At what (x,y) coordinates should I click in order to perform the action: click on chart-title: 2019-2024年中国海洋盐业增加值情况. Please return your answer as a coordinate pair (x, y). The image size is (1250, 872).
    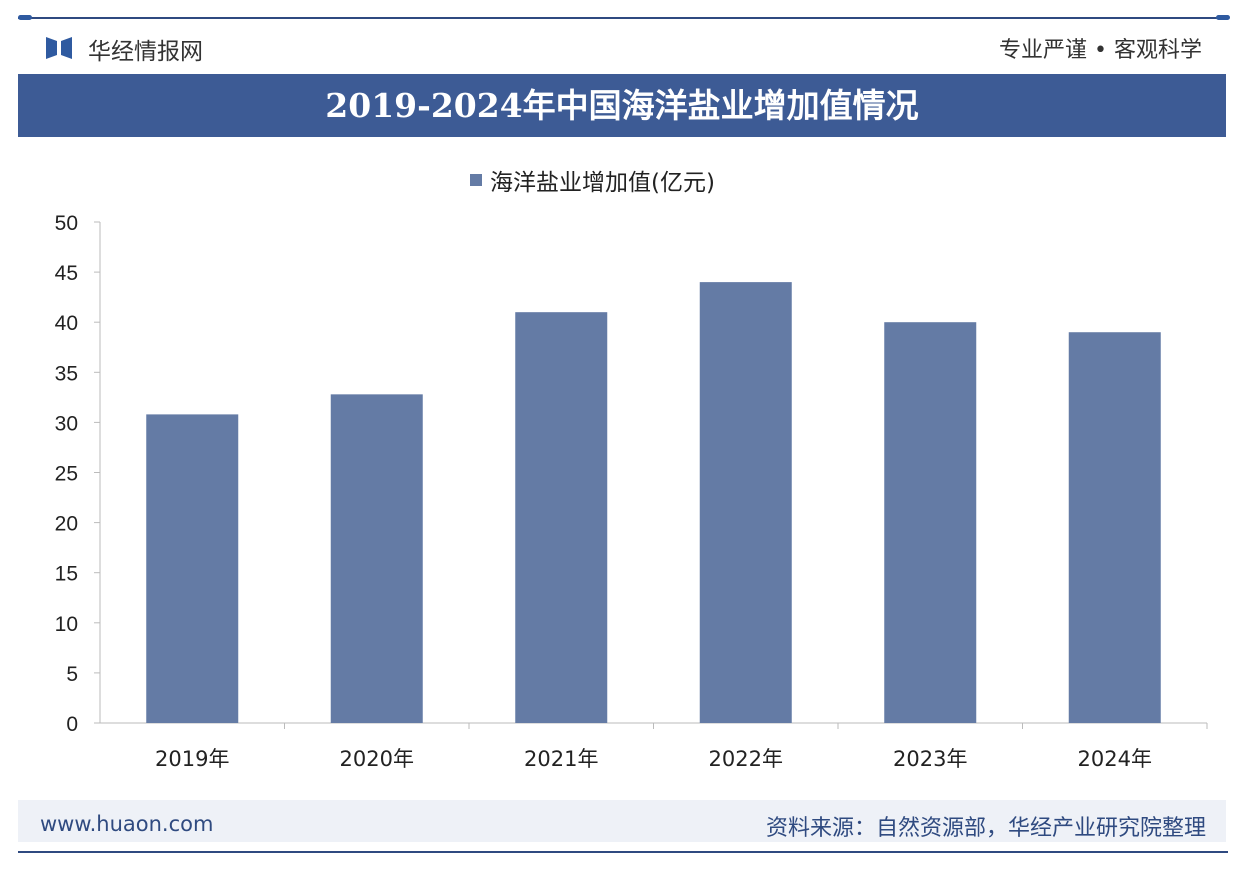
    Looking at the image, I should click on (622, 105).